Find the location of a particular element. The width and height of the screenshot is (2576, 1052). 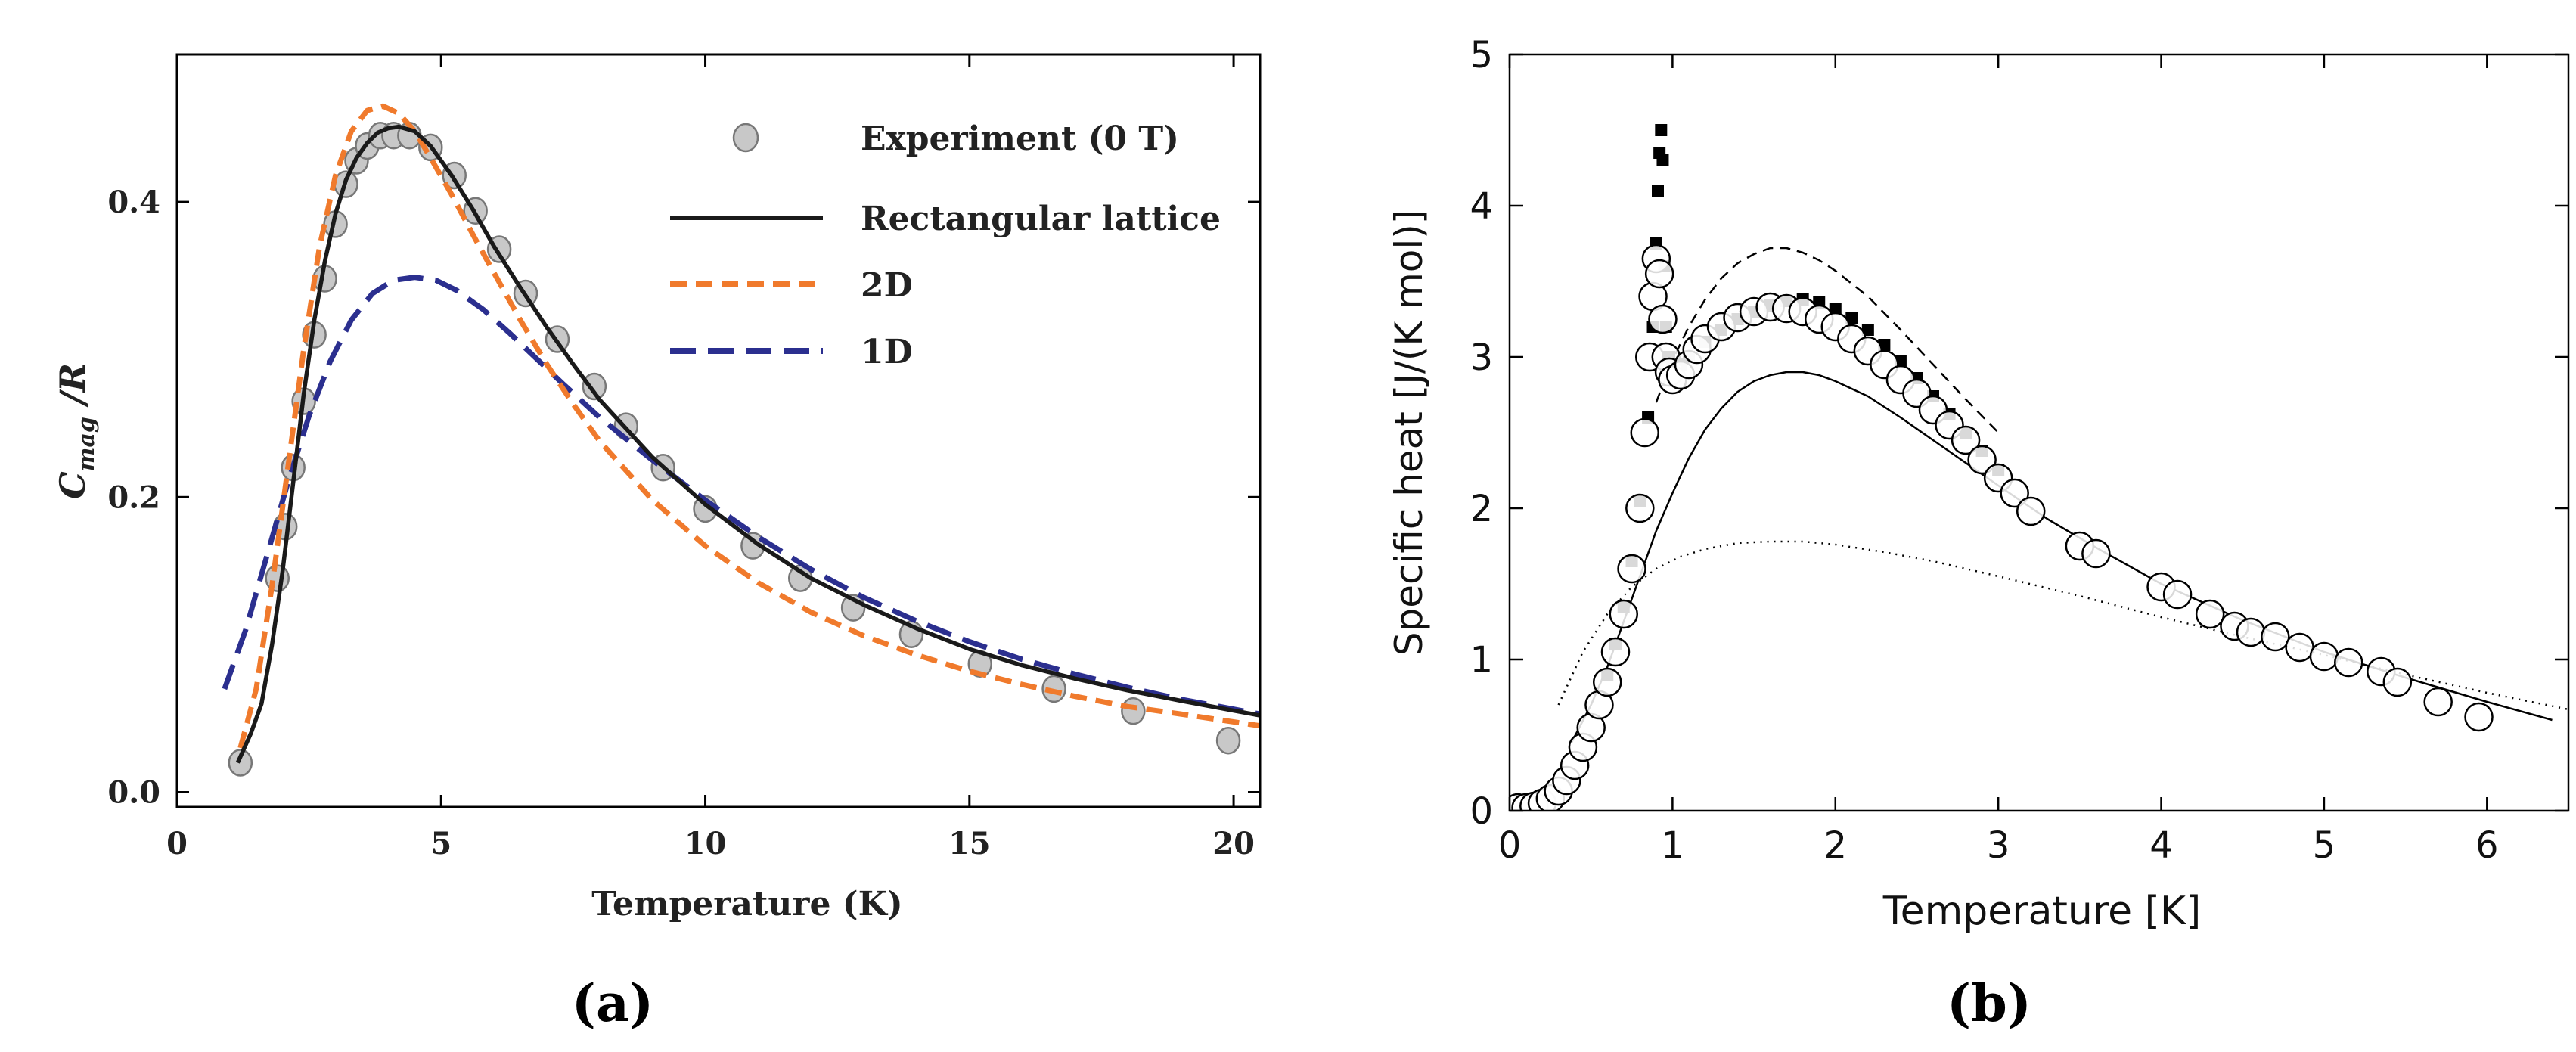

panel-a-xtick-label: 0 is located at coordinates (177, 843).